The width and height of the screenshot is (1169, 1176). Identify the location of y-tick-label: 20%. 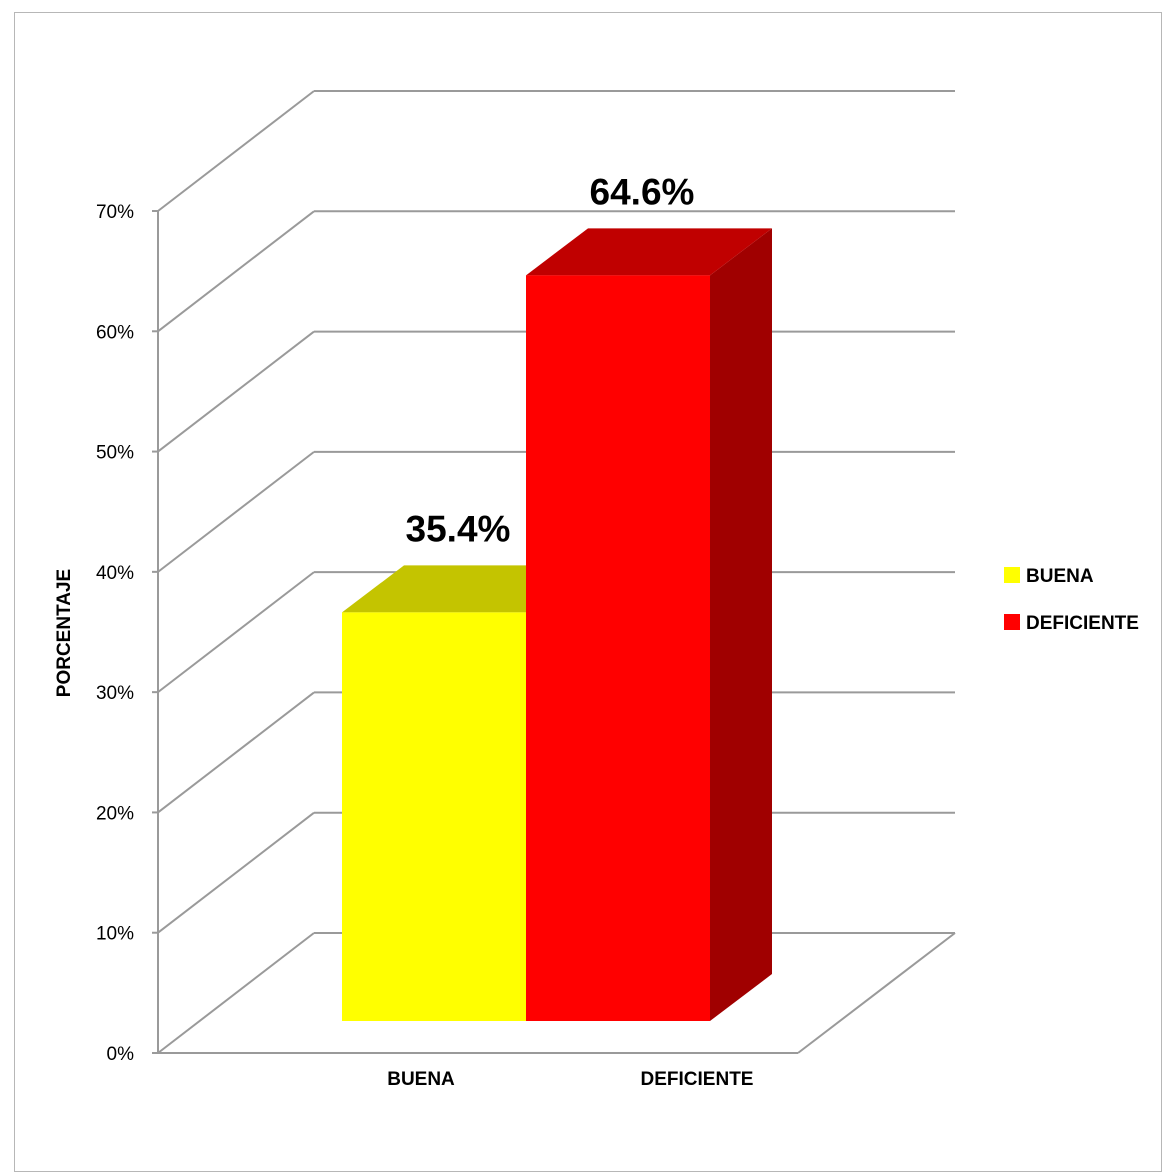
(115, 813).